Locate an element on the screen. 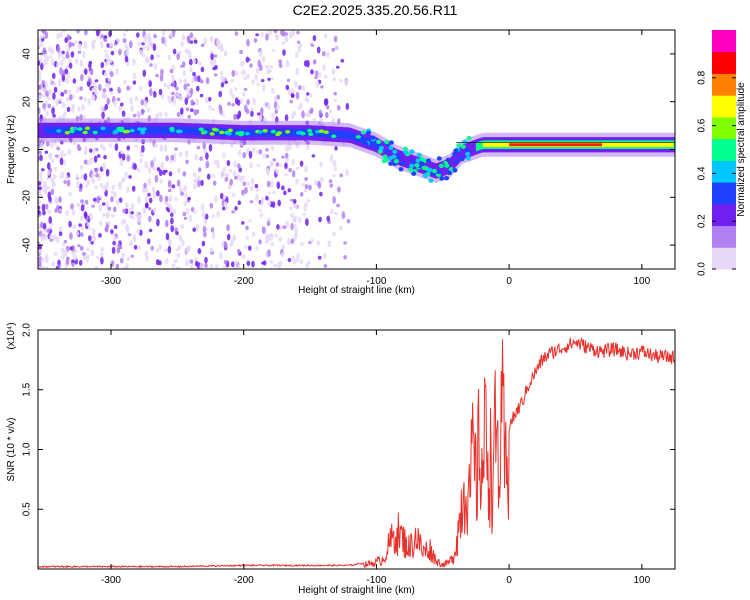 This screenshot has height=600, width=750. colorbar-tick-label: 0.0 is located at coordinates (702, 269).